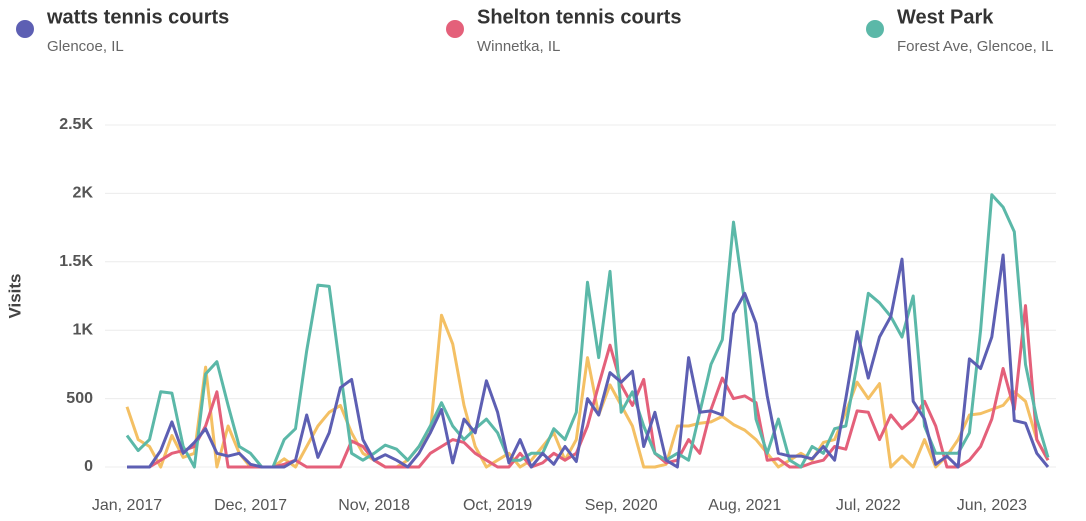 This screenshot has width=1086, height=521. Describe the element at coordinates (14, 295) in the screenshot. I see `y-axis-label: Visits` at that location.